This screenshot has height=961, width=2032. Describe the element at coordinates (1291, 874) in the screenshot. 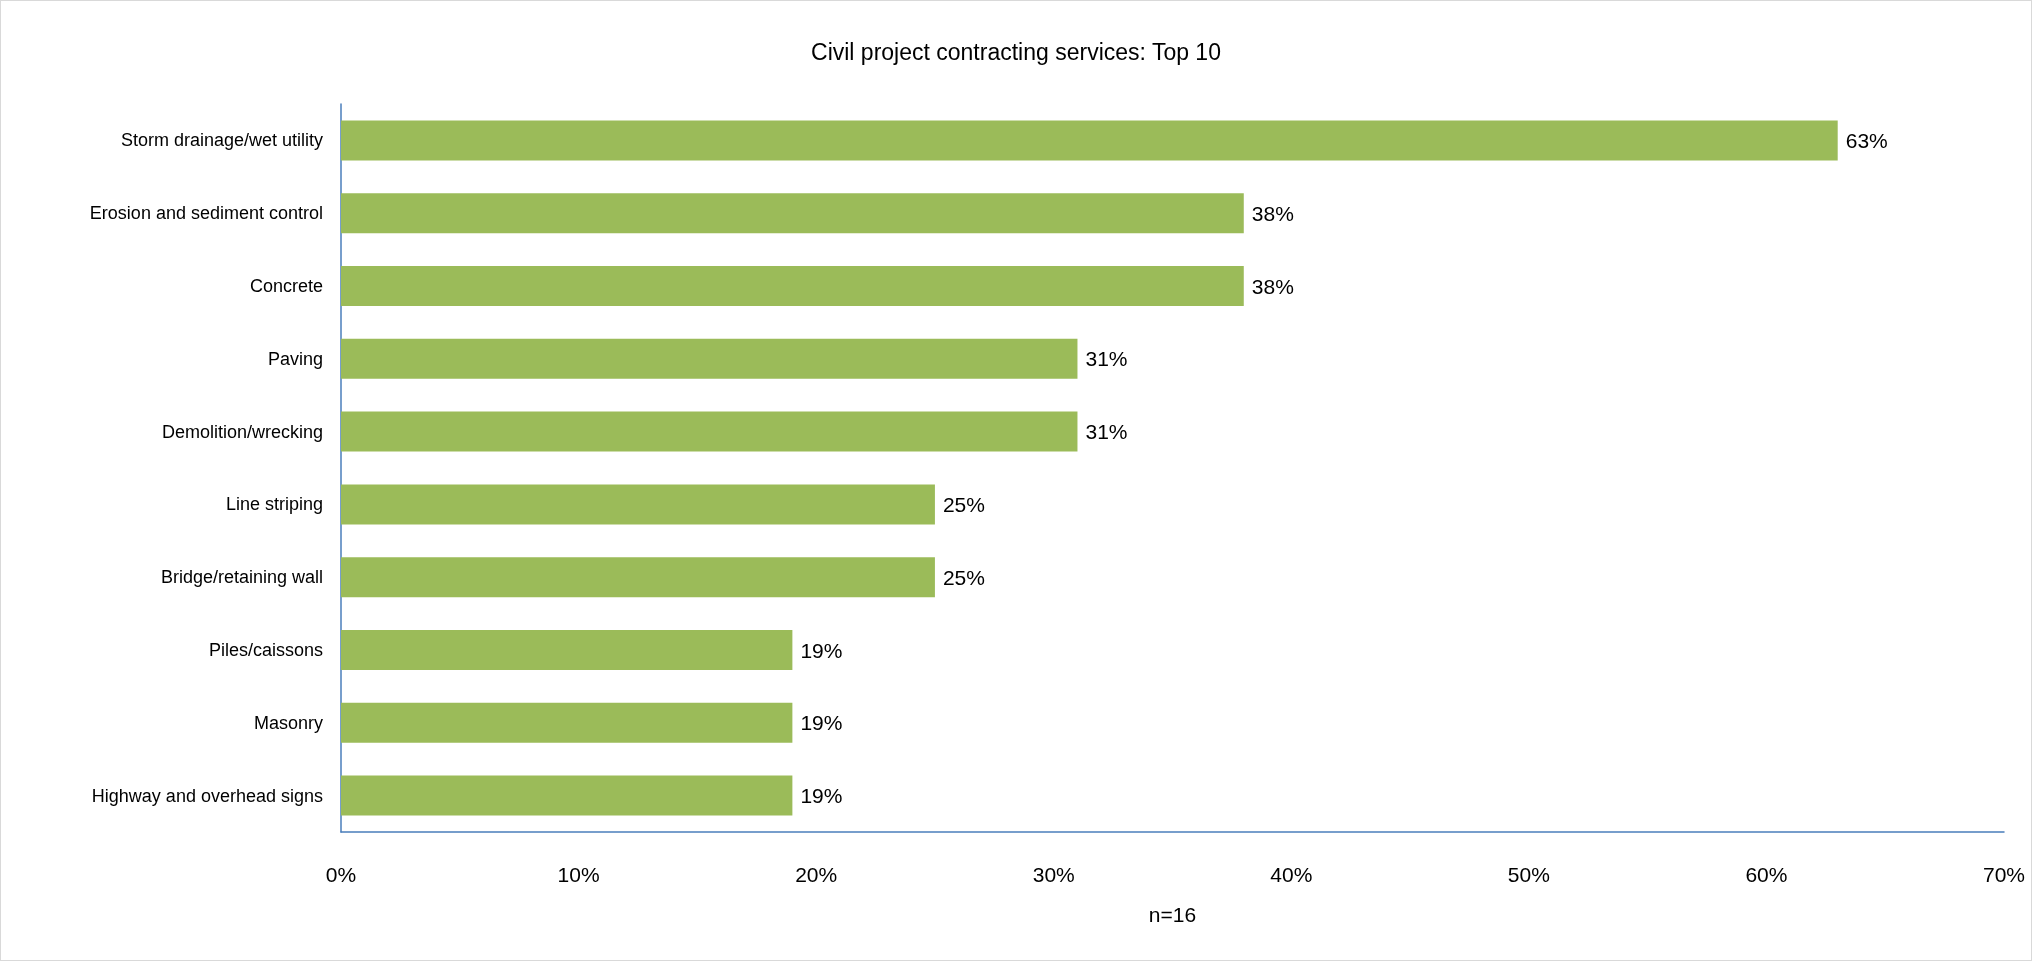

I see `x-tick-label: 40%` at that location.